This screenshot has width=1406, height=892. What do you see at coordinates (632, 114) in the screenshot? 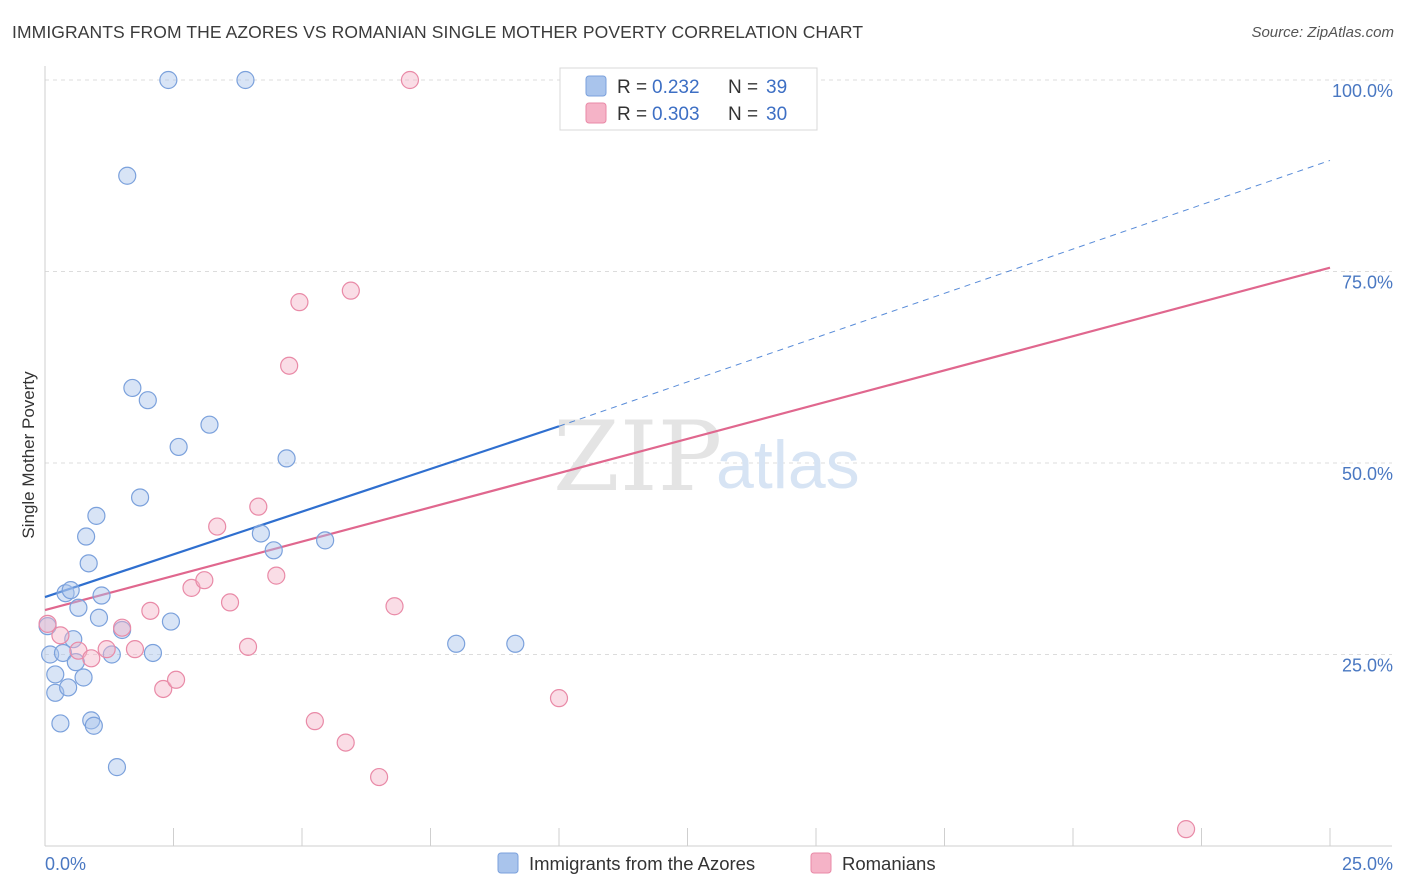
I see `legend-r-label-2: R =` at bounding box center [632, 114].